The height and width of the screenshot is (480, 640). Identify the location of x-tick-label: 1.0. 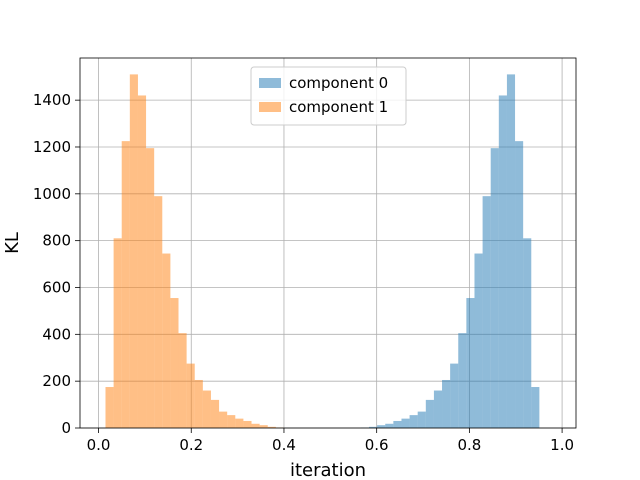
(562, 445).